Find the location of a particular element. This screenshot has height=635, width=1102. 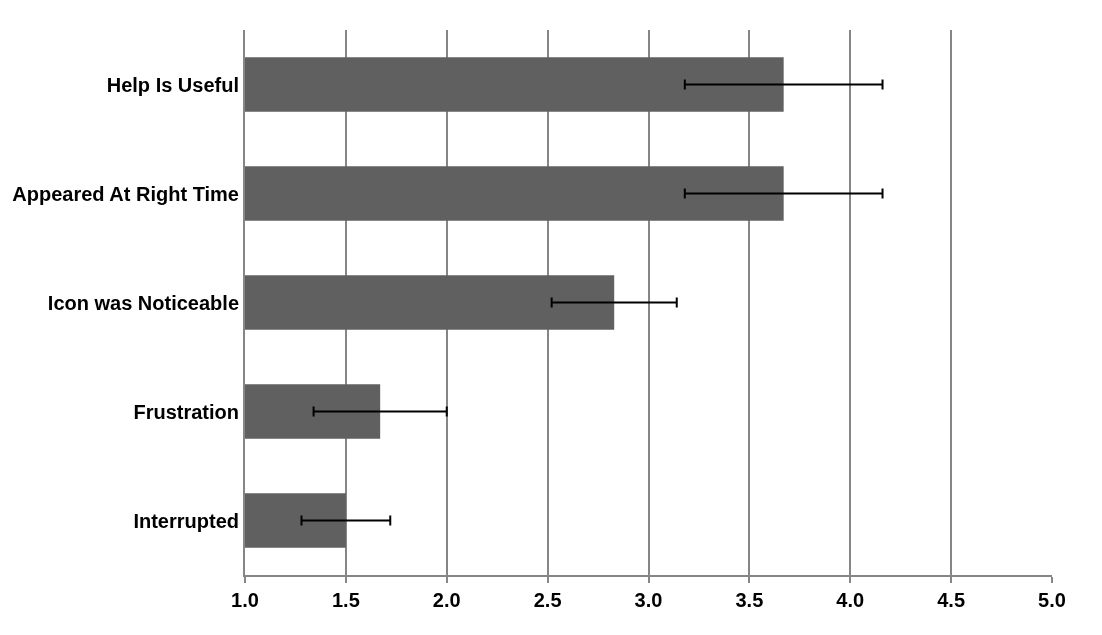

y-tick-label: Icon was Noticeable is located at coordinates (143, 302).